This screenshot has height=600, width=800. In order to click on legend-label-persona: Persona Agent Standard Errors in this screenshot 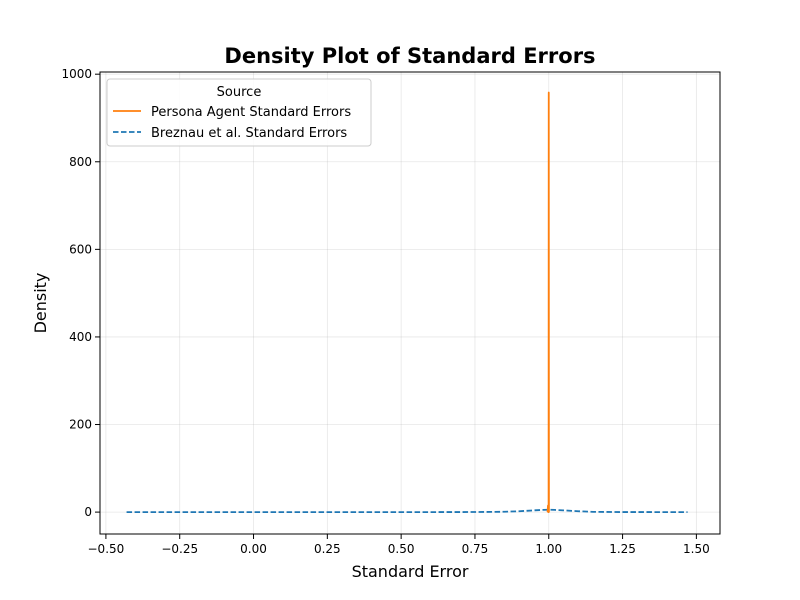, I will do `click(251, 112)`.